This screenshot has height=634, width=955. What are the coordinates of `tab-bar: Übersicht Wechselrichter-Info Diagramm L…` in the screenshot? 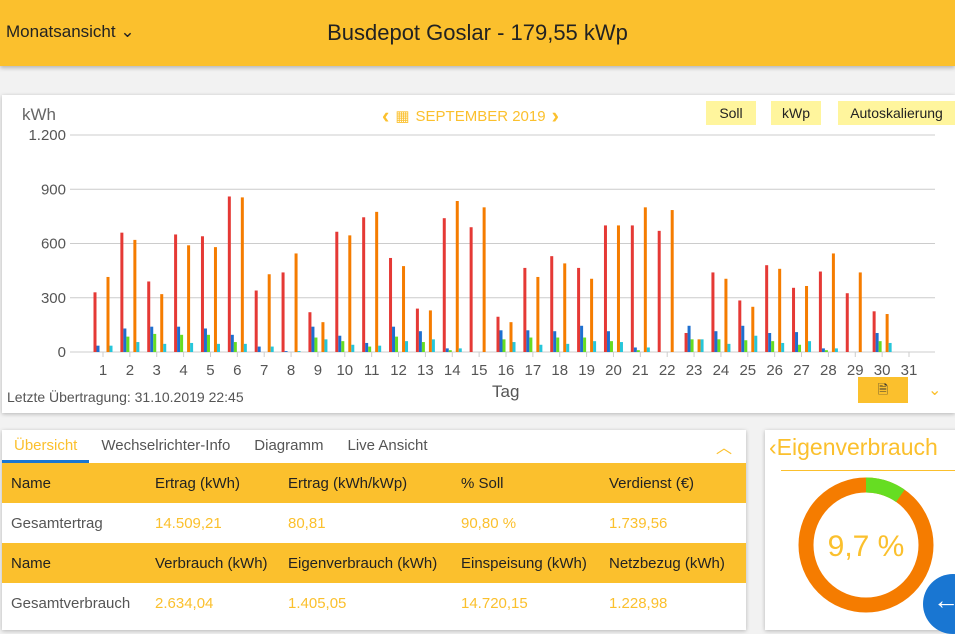 It's located at (374, 446).